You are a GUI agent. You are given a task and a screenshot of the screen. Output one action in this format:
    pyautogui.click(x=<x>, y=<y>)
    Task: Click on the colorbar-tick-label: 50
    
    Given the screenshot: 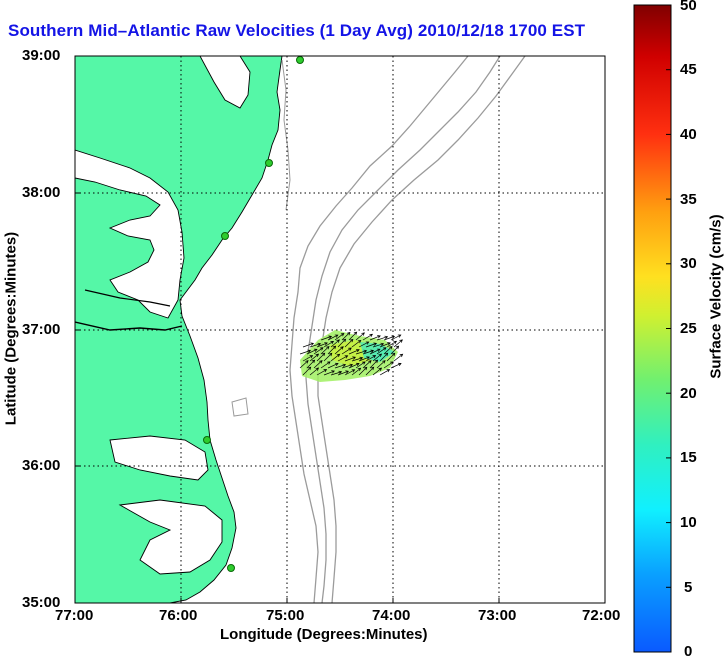 What is the action you would take?
    pyautogui.click(x=688, y=7)
    